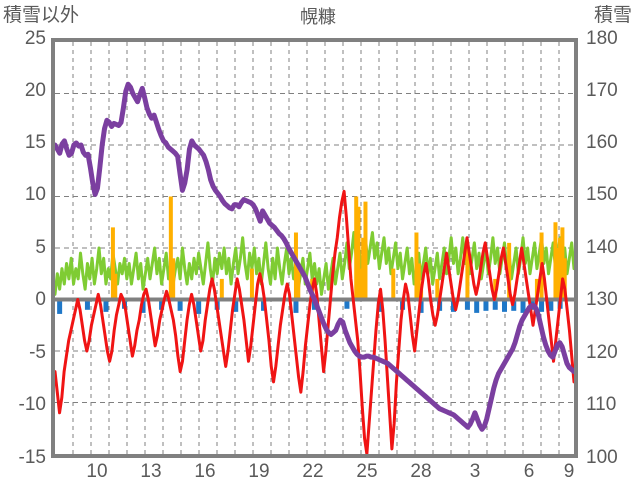 The image size is (636, 501). Describe the element at coordinates (37, 352) in the screenshot. I see `y-left-tick: -5` at that location.